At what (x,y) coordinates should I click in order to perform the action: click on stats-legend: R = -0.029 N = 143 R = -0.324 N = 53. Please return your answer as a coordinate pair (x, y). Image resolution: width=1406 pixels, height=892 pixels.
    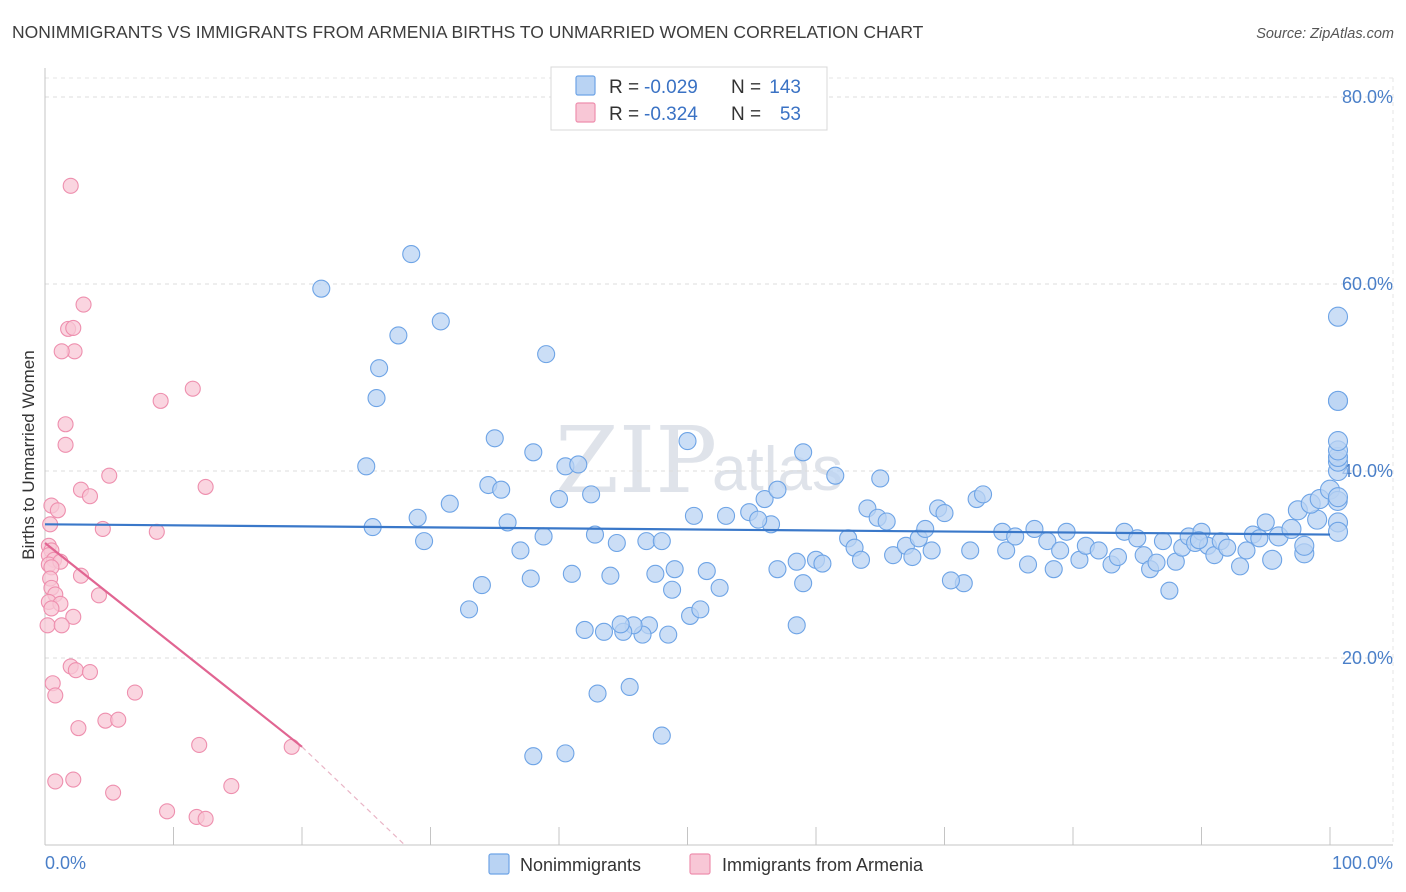
    Looking at the image, I should click on (689, 98).